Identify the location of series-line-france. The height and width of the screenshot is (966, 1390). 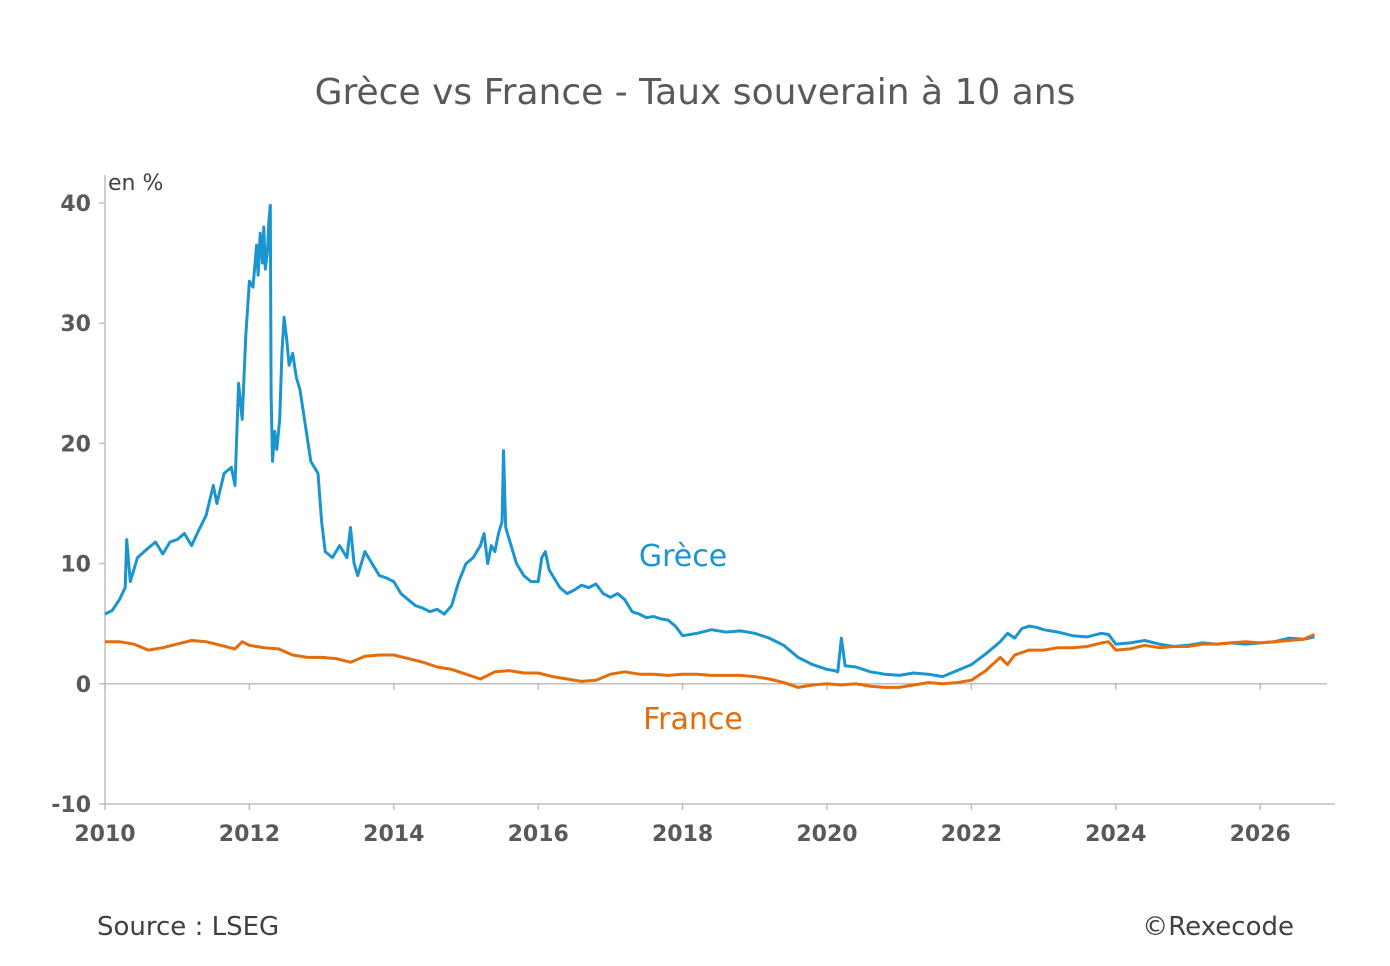
(710, 661).